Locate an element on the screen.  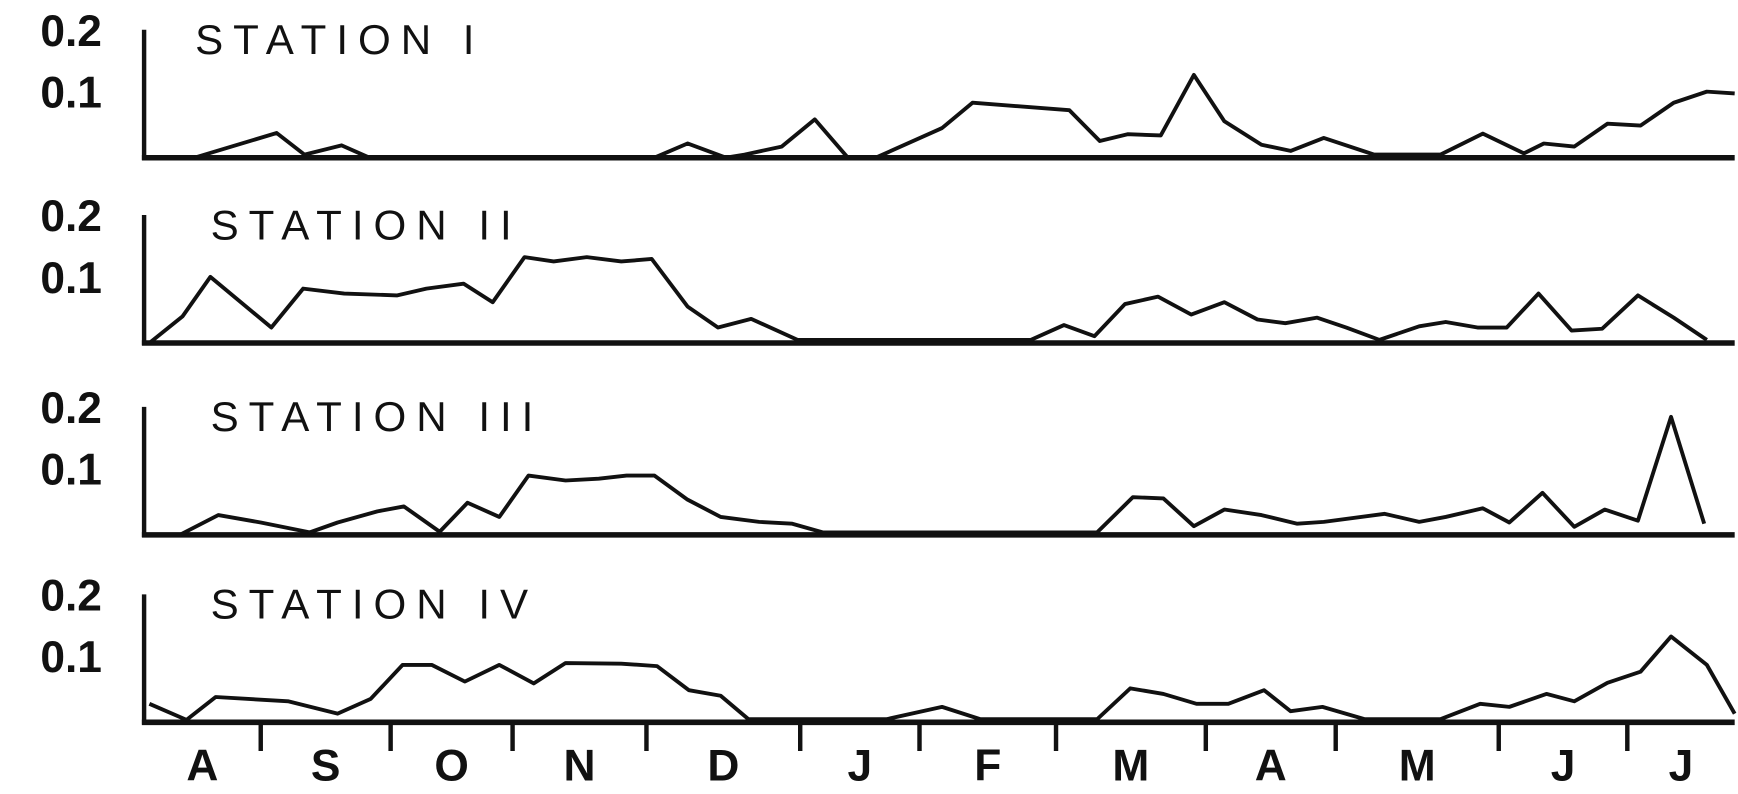
month-label: N is located at coordinates (580, 765).